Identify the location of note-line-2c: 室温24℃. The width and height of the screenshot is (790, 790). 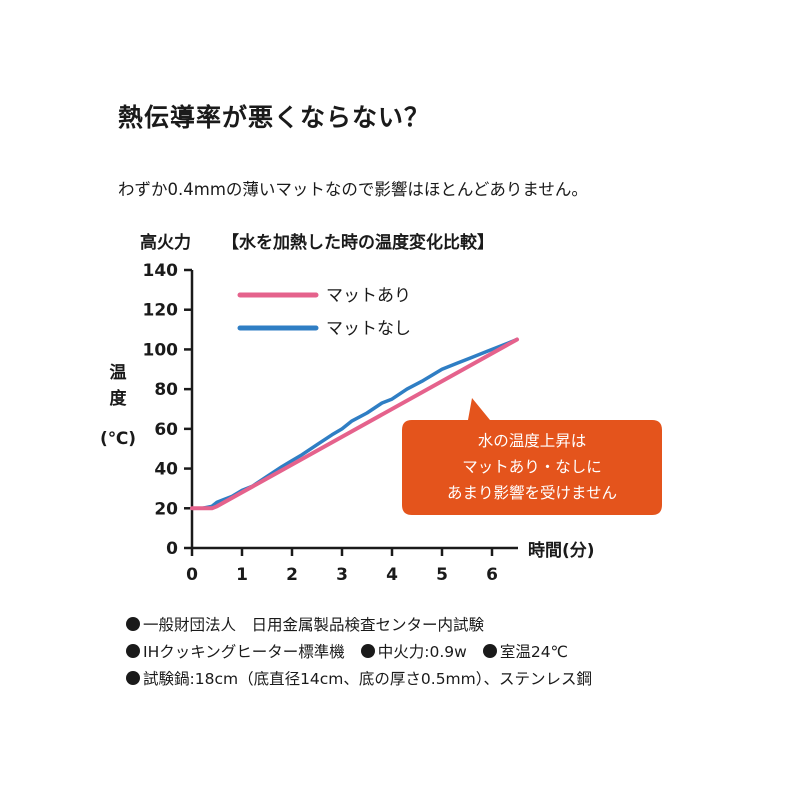
(533, 652).